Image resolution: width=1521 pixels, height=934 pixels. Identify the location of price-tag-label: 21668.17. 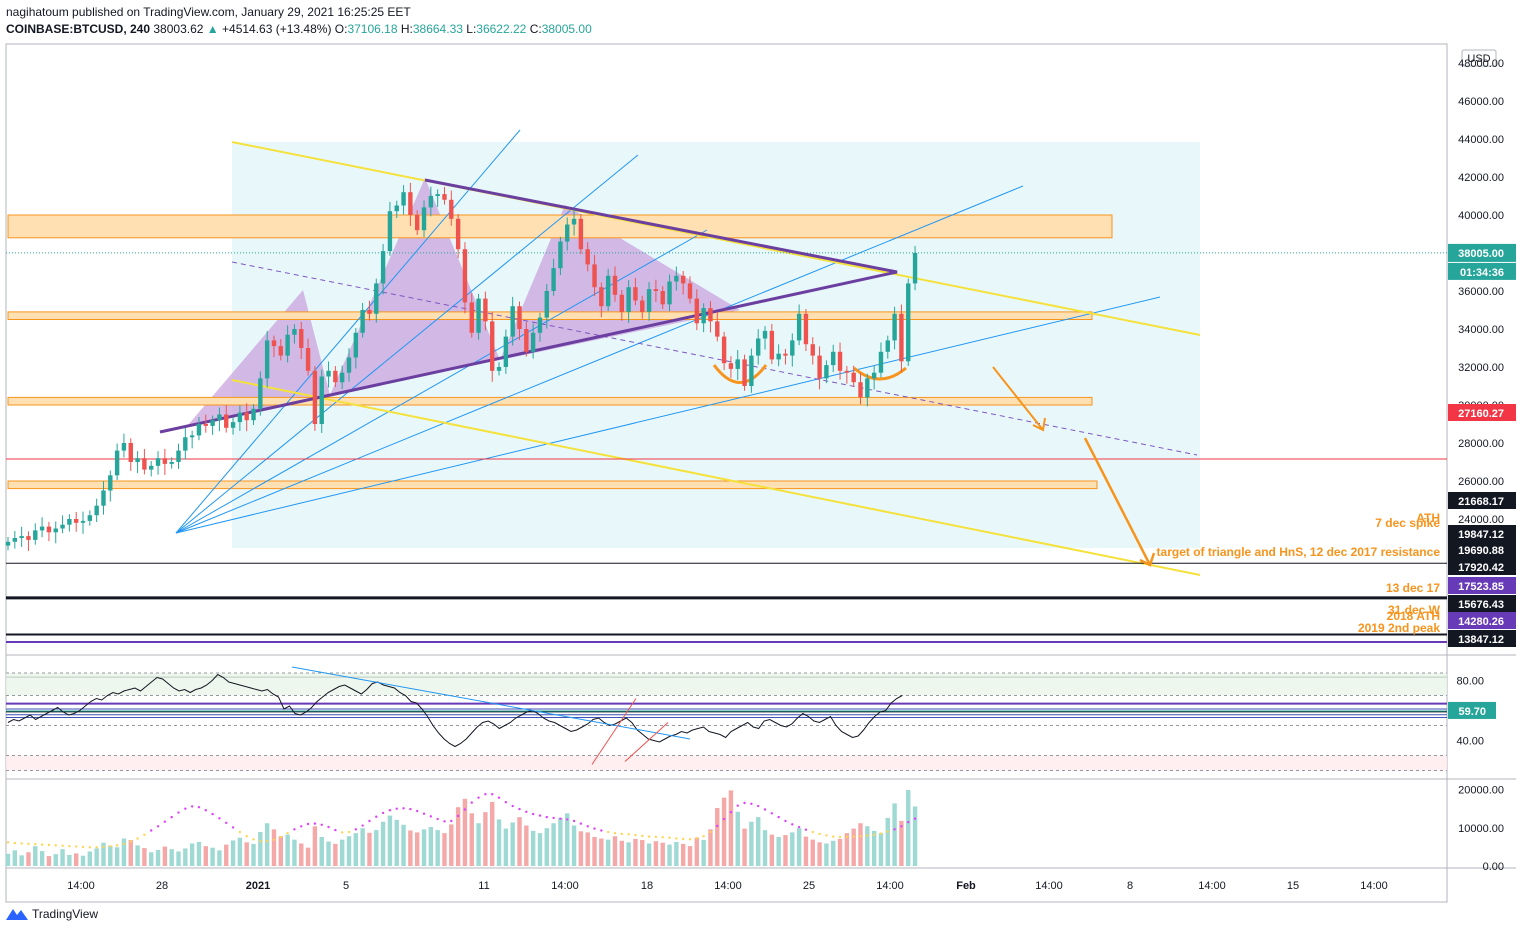
(1481, 502).